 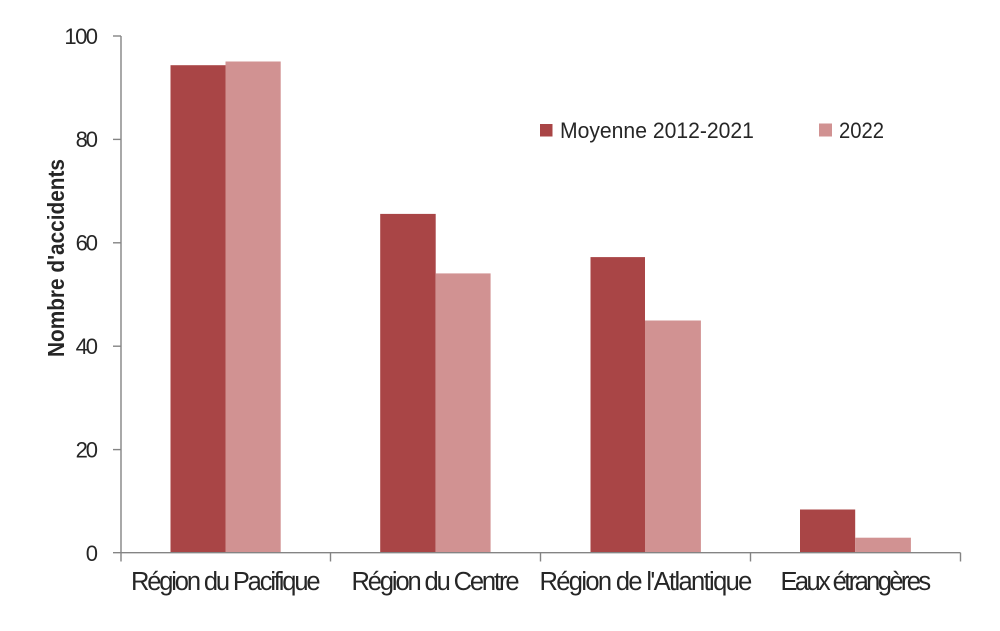 What do you see at coordinates (645, 582) in the screenshot?
I see `svg-text: Région de l'Atlantique` at bounding box center [645, 582].